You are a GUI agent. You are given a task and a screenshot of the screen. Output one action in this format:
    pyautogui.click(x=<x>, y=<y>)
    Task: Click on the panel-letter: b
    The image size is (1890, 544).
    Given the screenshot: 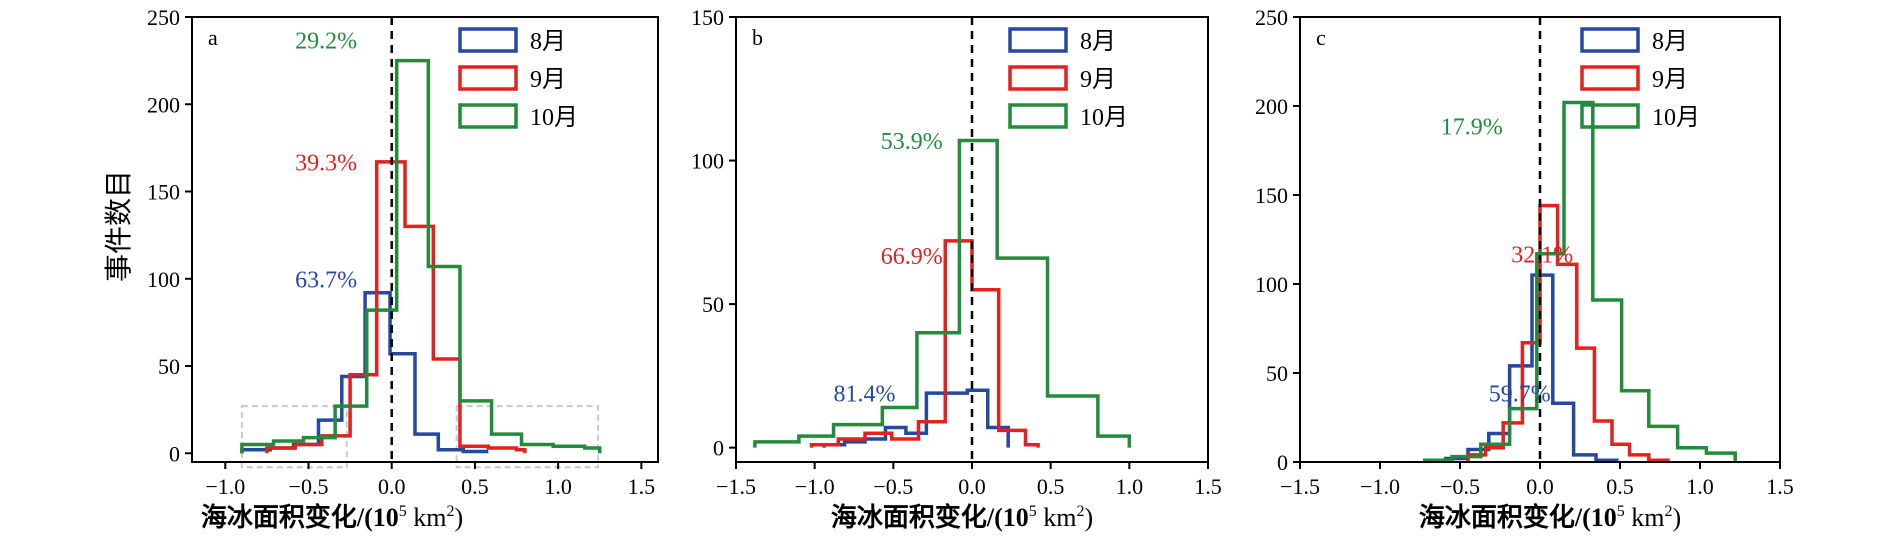 What is the action you would take?
    pyautogui.click(x=757, y=37)
    